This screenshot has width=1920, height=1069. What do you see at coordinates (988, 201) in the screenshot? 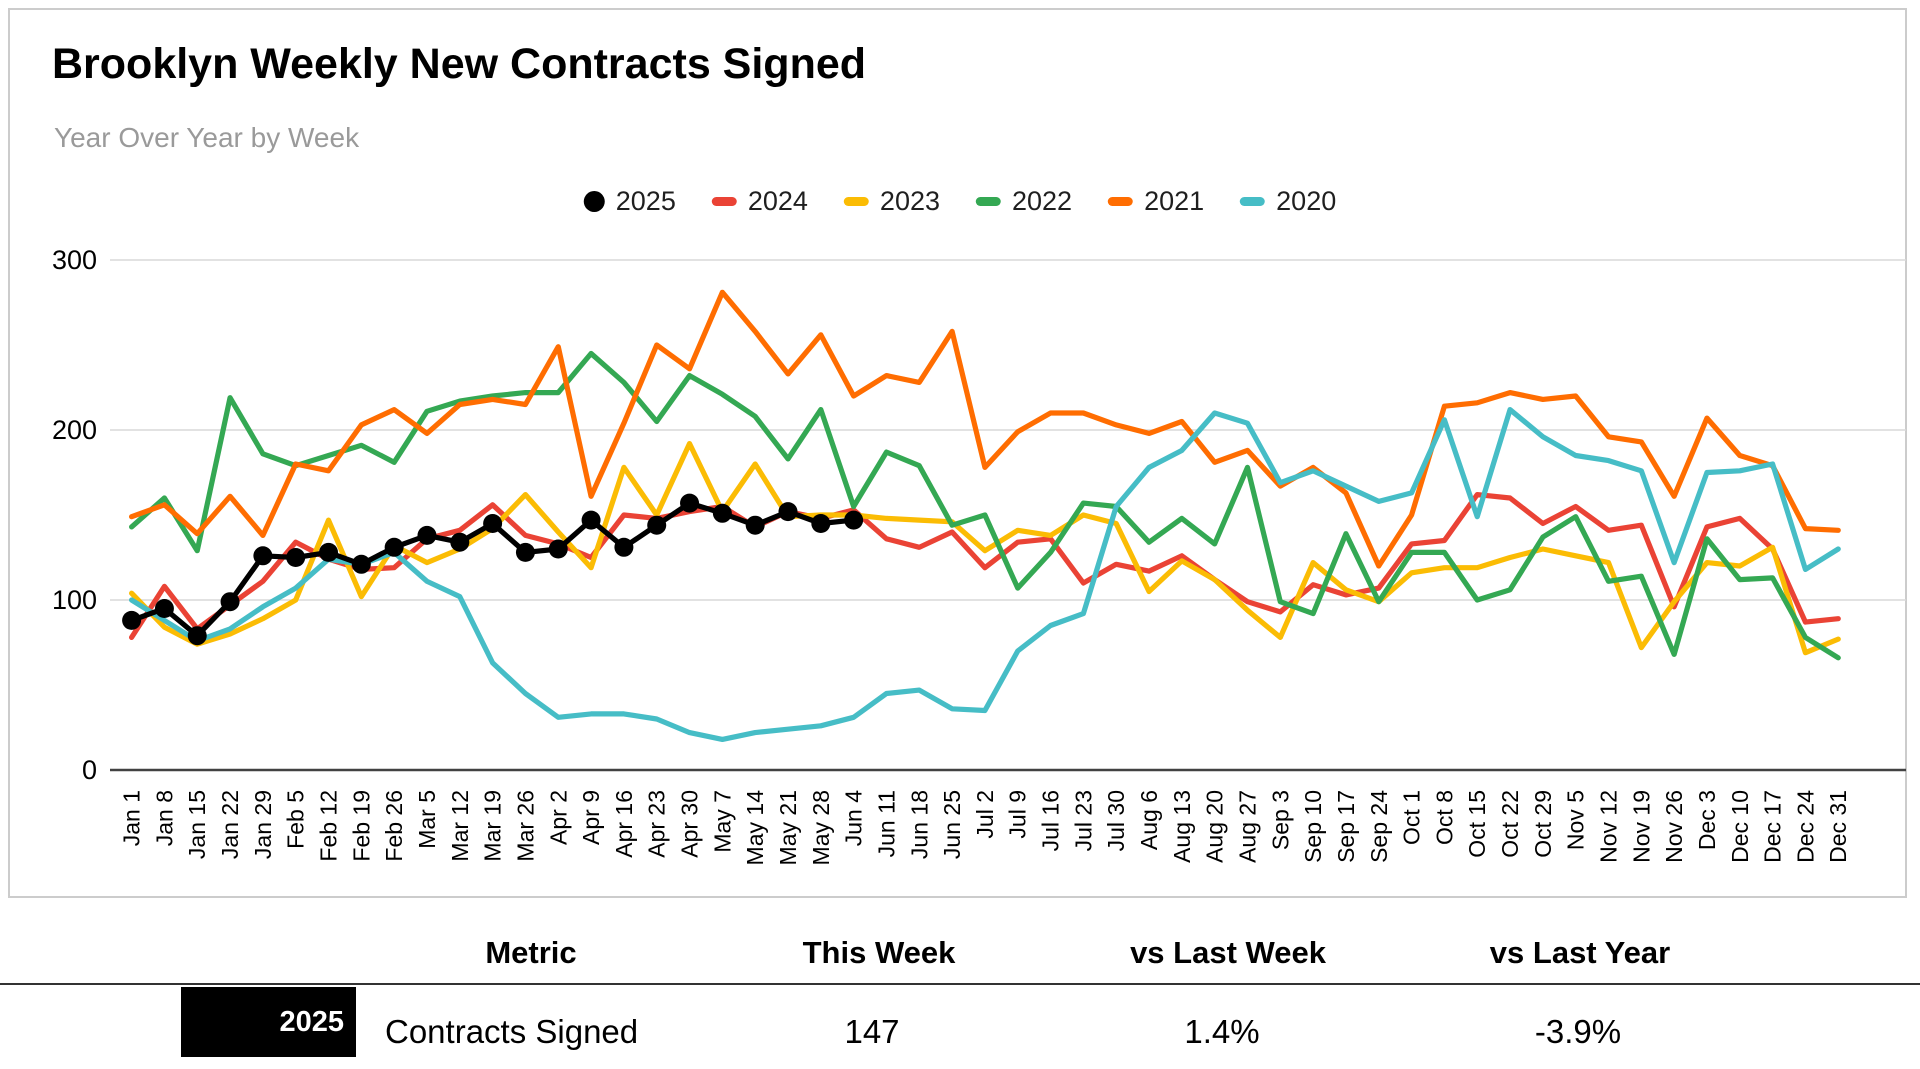
I see `legend-marker-2022` at bounding box center [988, 201].